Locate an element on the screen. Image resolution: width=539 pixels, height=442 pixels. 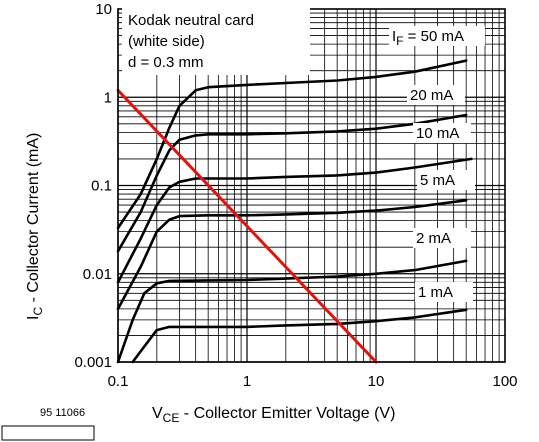
y-tick-label: 1 is located at coordinates (108, 97).